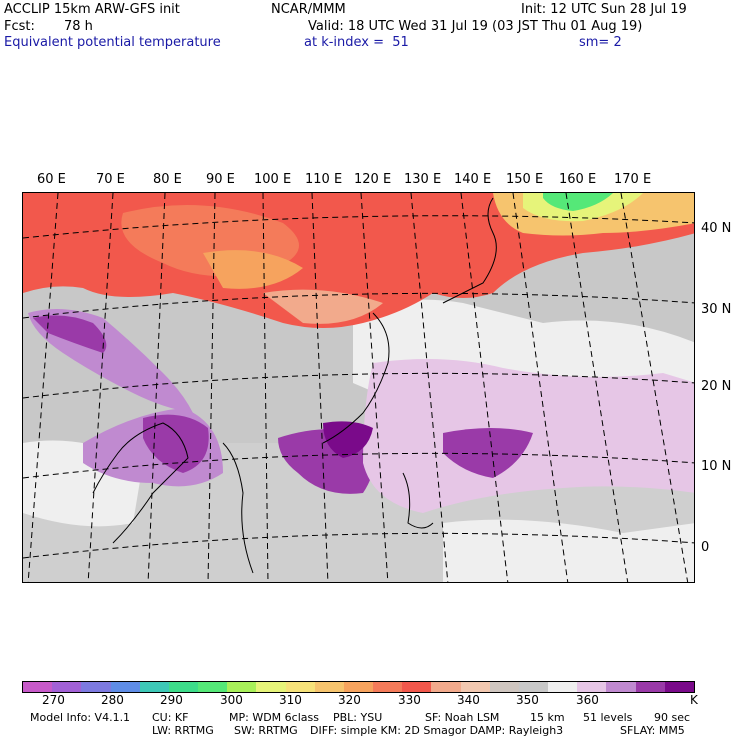 The height and width of the screenshot is (740, 740). I want to click on cool-corner, so click(578, 202).